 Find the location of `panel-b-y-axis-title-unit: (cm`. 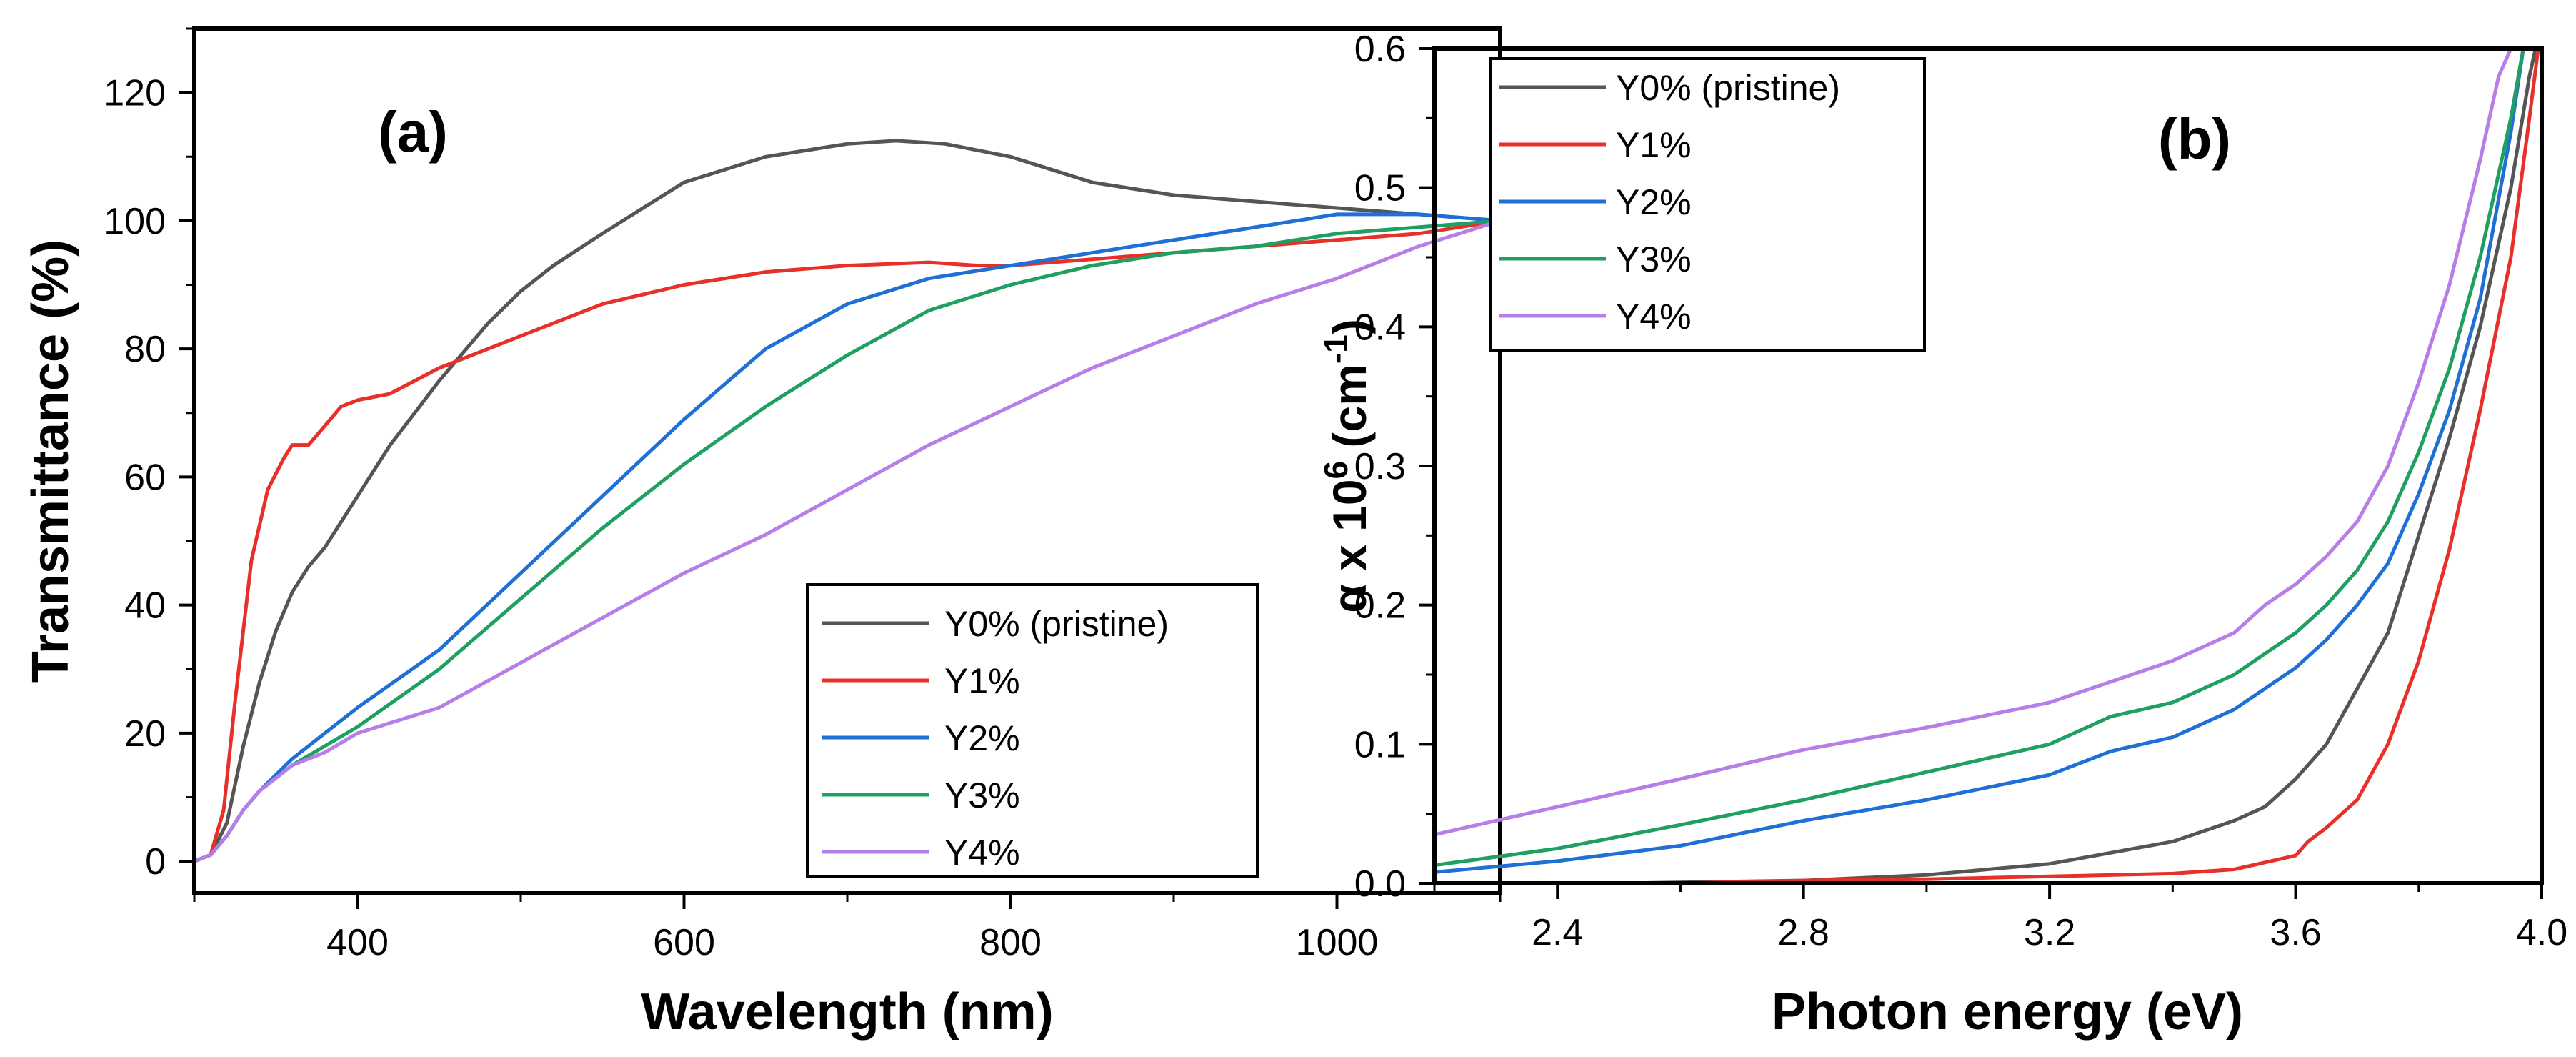

panel-b-y-axis-title-unit: (cm is located at coordinates (1350, 412).